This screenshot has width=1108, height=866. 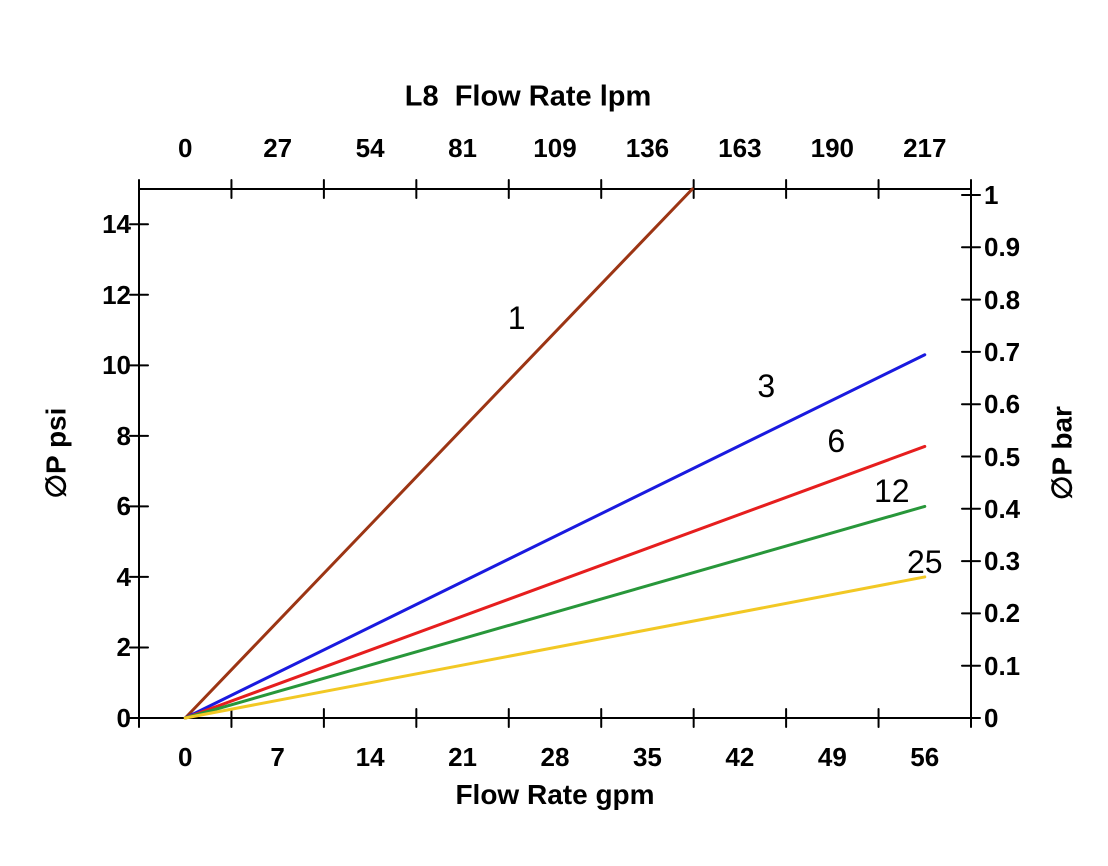 What do you see at coordinates (516, 317) in the screenshot?
I see `series-label-1: 1` at bounding box center [516, 317].